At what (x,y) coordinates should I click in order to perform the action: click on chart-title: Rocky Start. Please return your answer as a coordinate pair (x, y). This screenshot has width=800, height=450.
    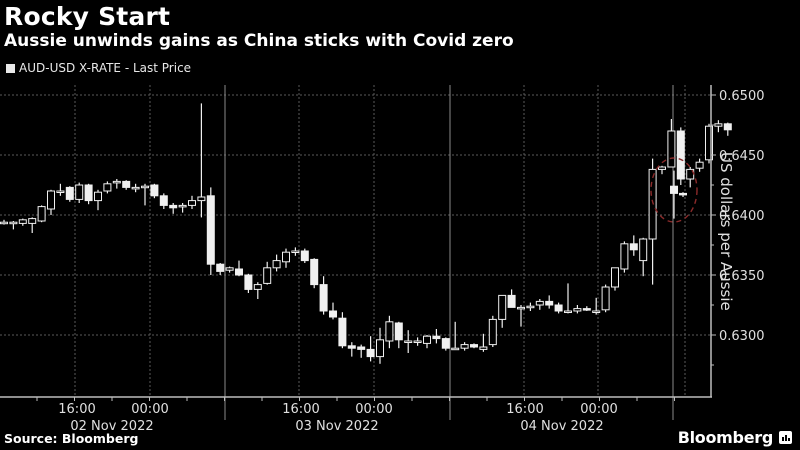
    Looking at the image, I should click on (87, 16).